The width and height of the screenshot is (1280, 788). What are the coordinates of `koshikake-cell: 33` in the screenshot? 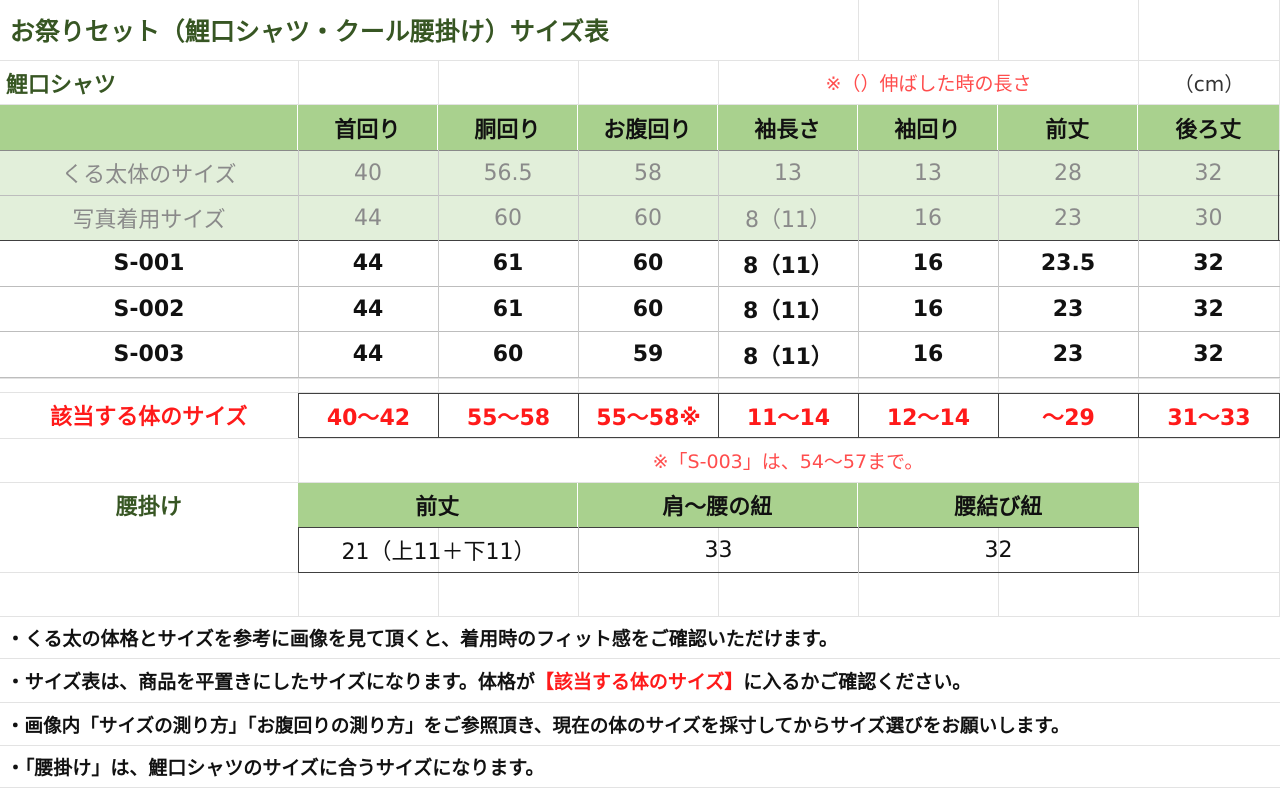 It's located at (718, 550).